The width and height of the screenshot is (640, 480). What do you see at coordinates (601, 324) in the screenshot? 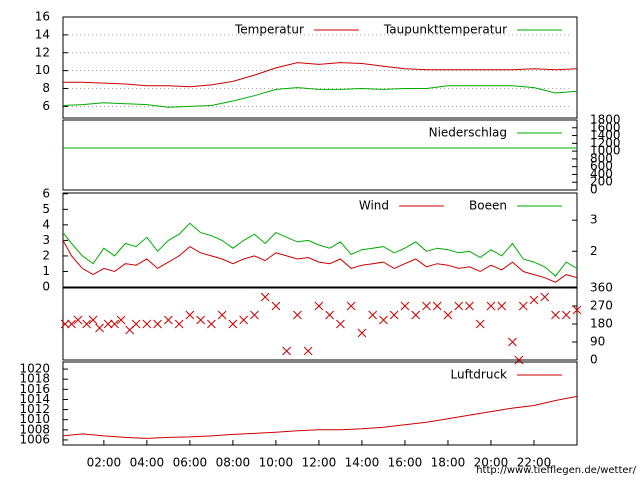
I see `y2-tick-label: 180` at bounding box center [601, 324].